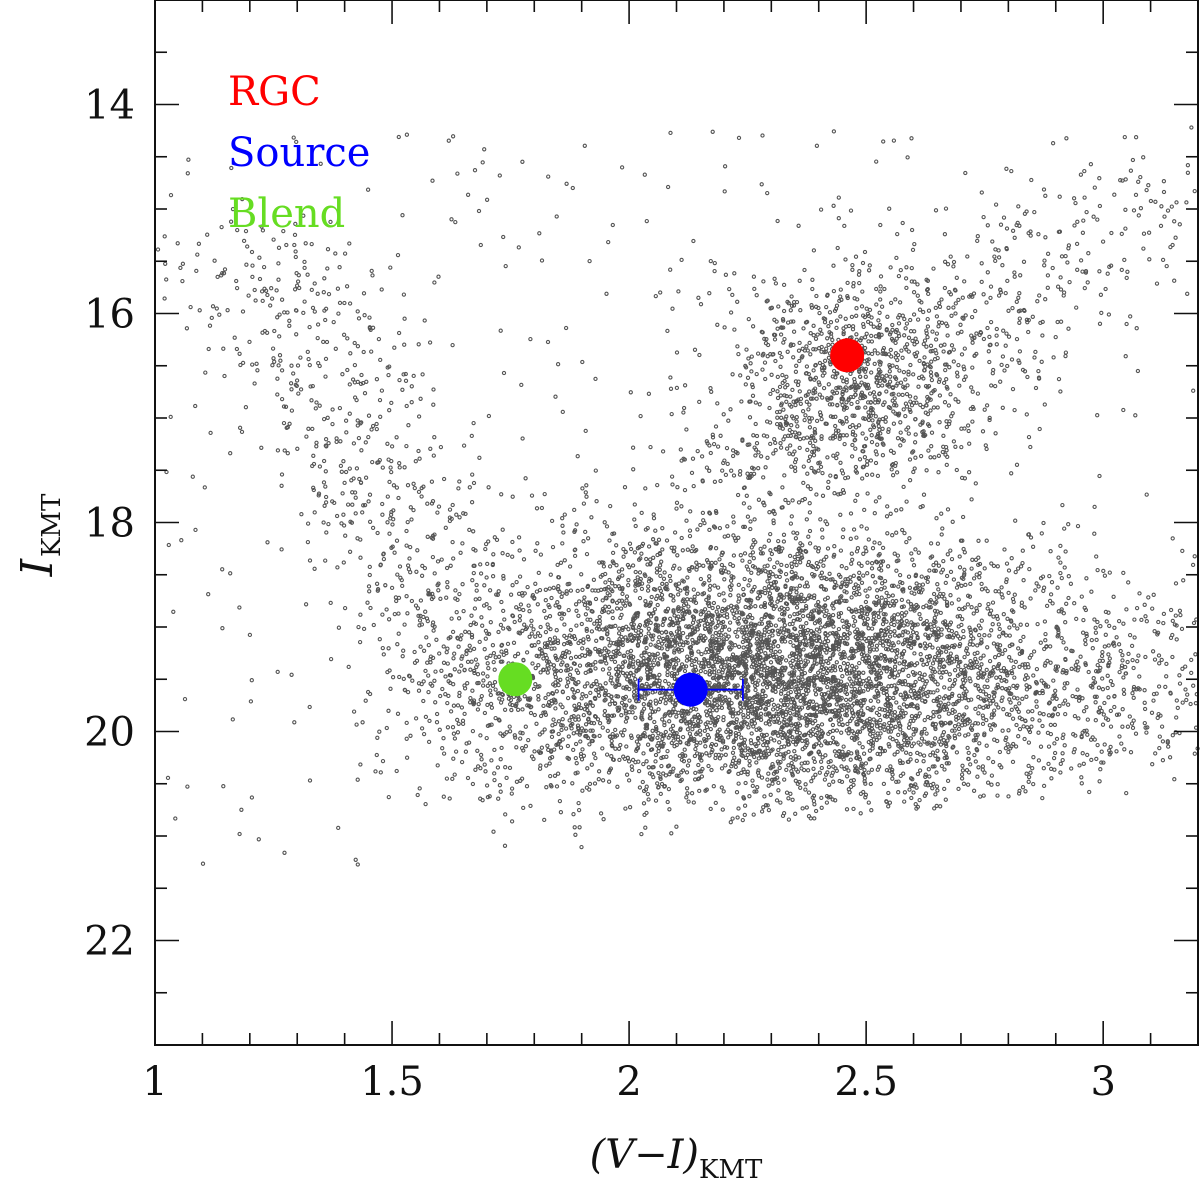 The height and width of the screenshot is (1179, 1200). What do you see at coordinates (109, 733) in the screenshot?
I see `y-tick-label: 20` at bounding box center [109, 733].